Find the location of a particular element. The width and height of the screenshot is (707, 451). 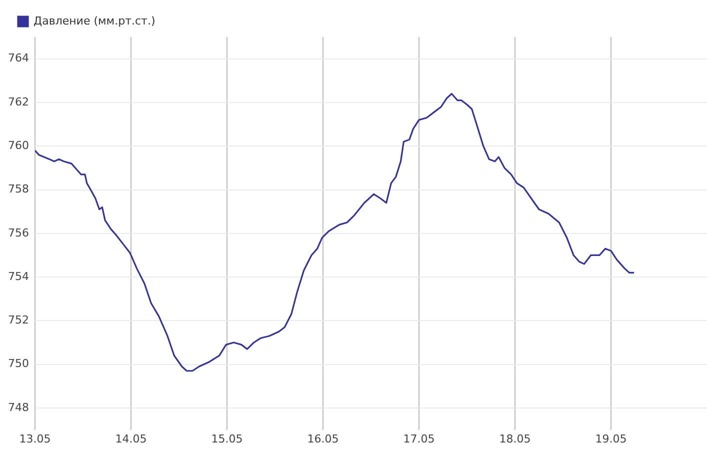

y-tick-label: 752 is located at coordinates (18, 320).